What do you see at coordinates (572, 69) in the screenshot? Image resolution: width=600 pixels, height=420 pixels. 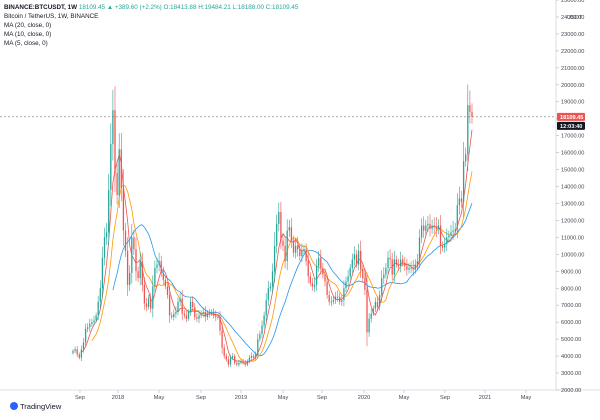 I see `price-tick-label: 21000.00` at bounding box center [572, 69].